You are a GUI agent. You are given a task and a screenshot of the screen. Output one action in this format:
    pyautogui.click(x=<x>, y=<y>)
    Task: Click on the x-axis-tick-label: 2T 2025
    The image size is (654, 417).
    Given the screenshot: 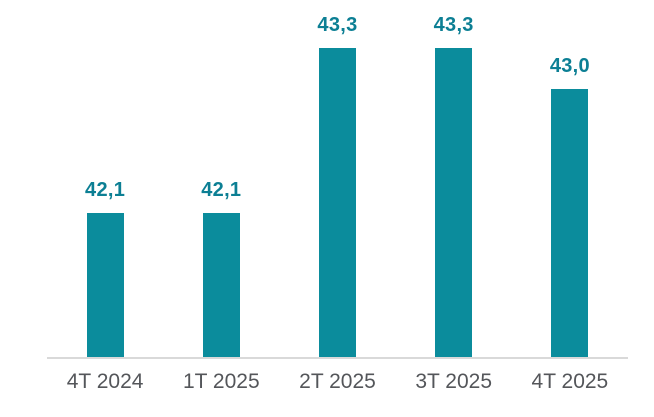 What is the action you would take?
    pyautogui.click(x=337, y=381)
    